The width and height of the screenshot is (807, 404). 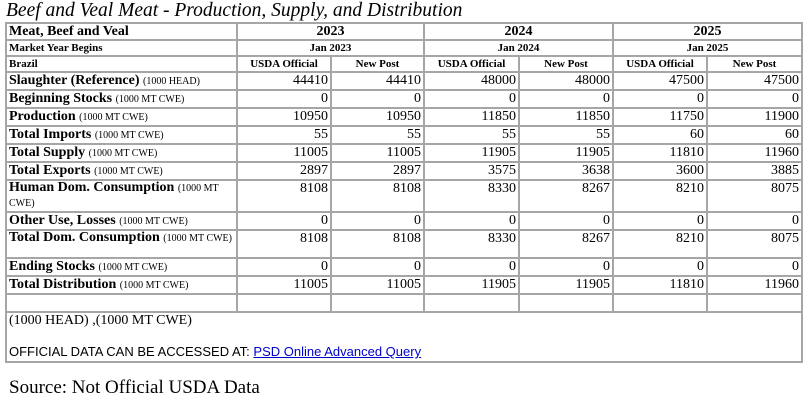 I want to click on row-label: Total Dom. Consumption (1000 MT CWE), so click(x=121, y=244).